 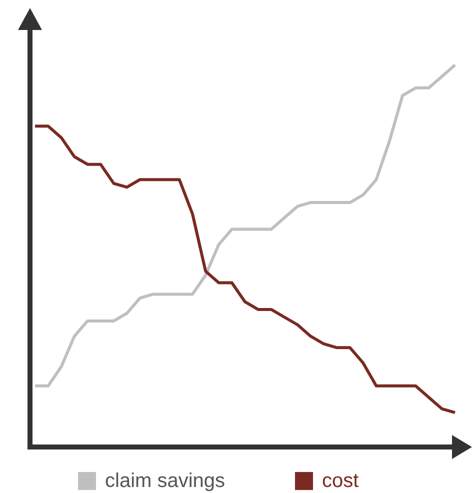 I want to click on legend-label: claim savings, so click(x=165, y=481).